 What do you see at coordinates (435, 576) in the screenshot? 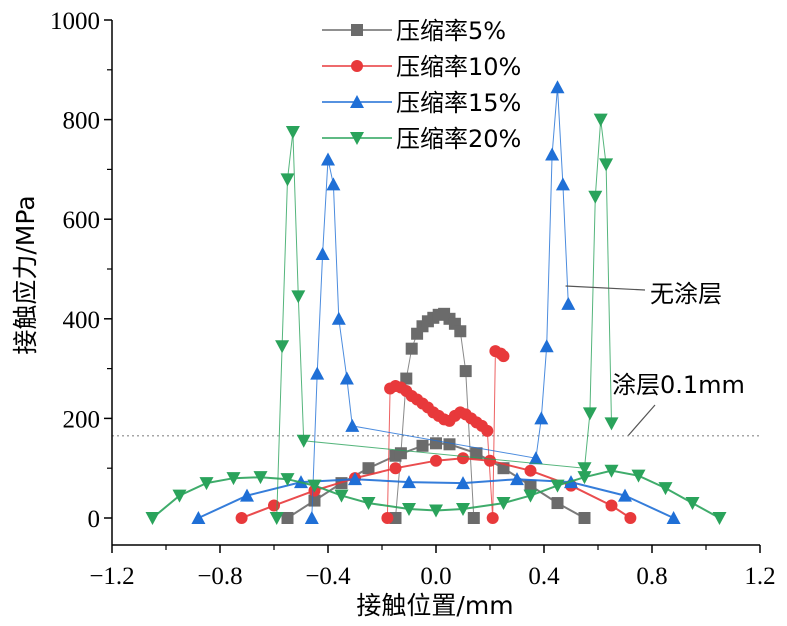
I see `x-tick-label-4: 0.0` at bounding box center [435, 576].